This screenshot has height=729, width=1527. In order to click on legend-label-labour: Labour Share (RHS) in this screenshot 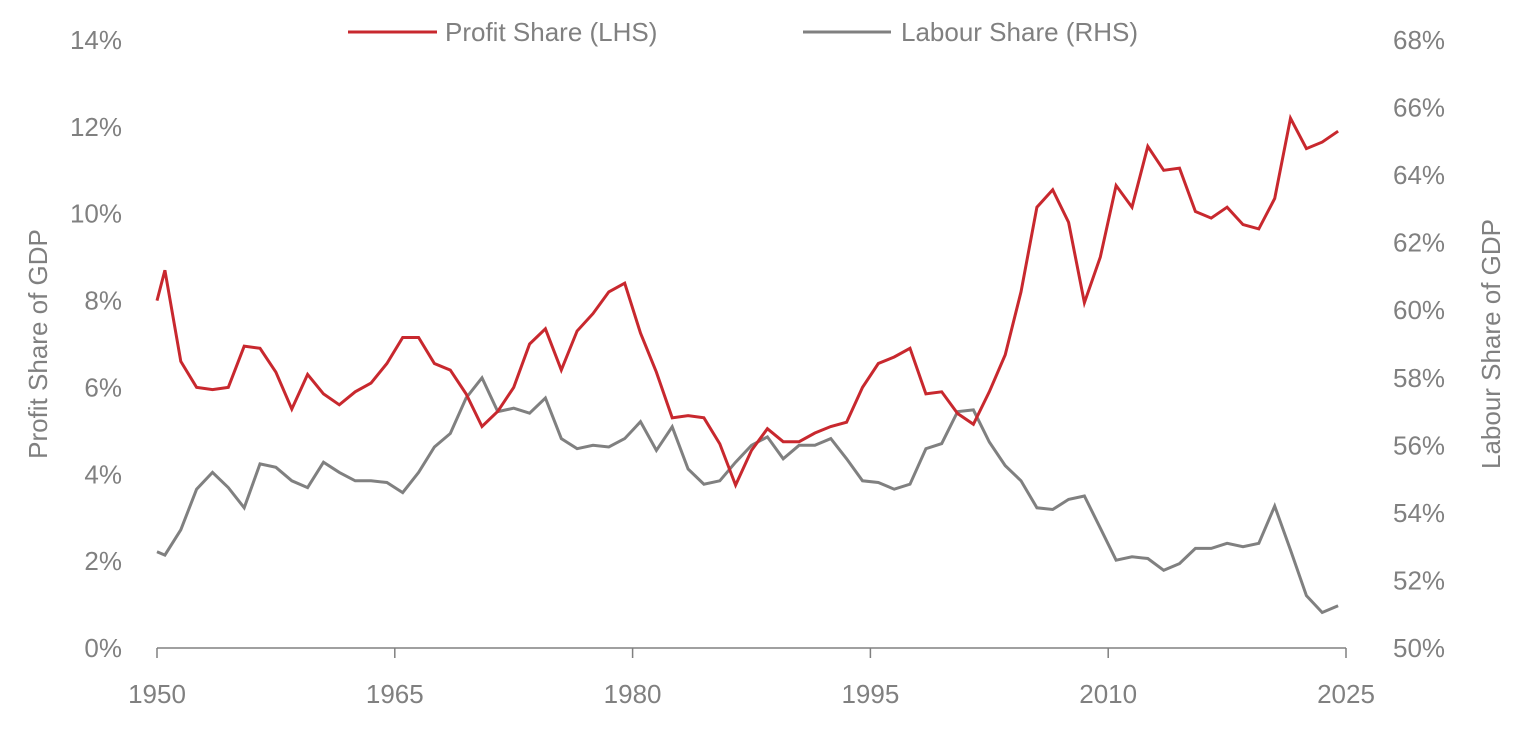, I will do `click(1019, 32)`.